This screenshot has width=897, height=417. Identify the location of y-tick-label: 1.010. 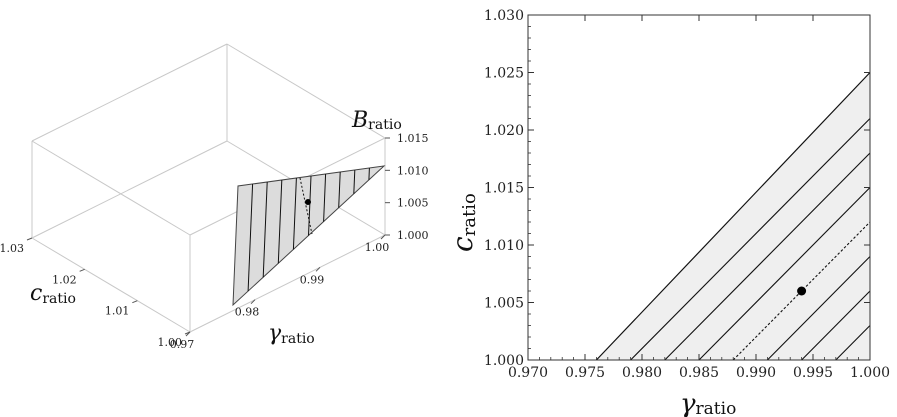
(504, 246).